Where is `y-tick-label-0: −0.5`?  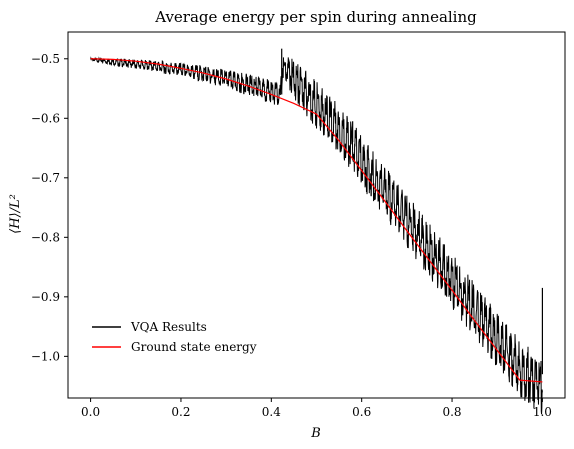
y-tick-label-0: −0.5 is located at coordinates (45, 59).